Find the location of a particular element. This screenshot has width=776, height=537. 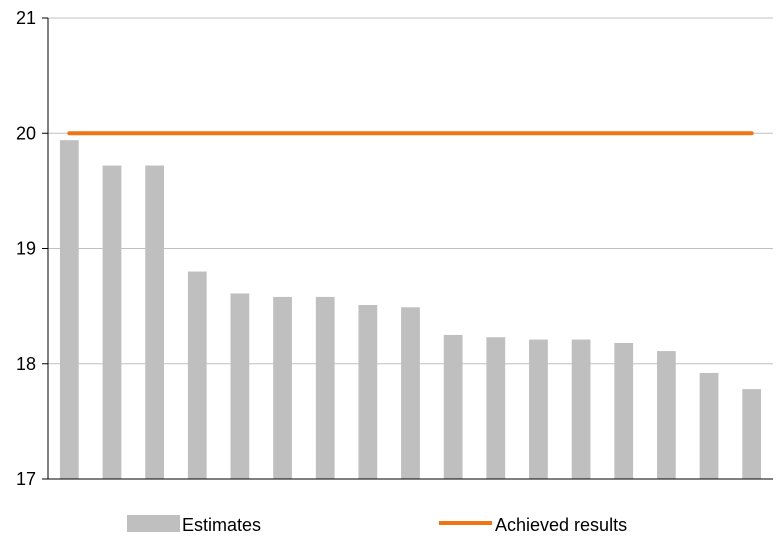

legend-label-achieved-results: Achieved results is located at coordinates (561, 525).